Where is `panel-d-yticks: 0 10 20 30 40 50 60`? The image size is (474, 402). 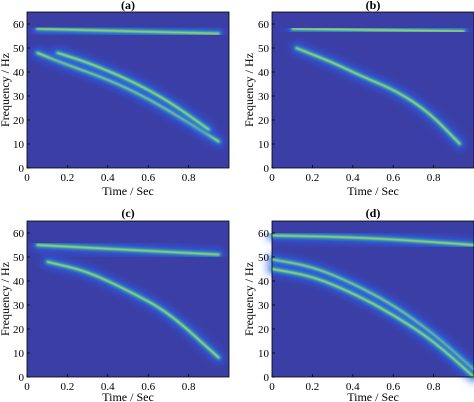 panel-d-yticks: 0 10 20 30 40 50 60 is located at coordinates (266, 306).